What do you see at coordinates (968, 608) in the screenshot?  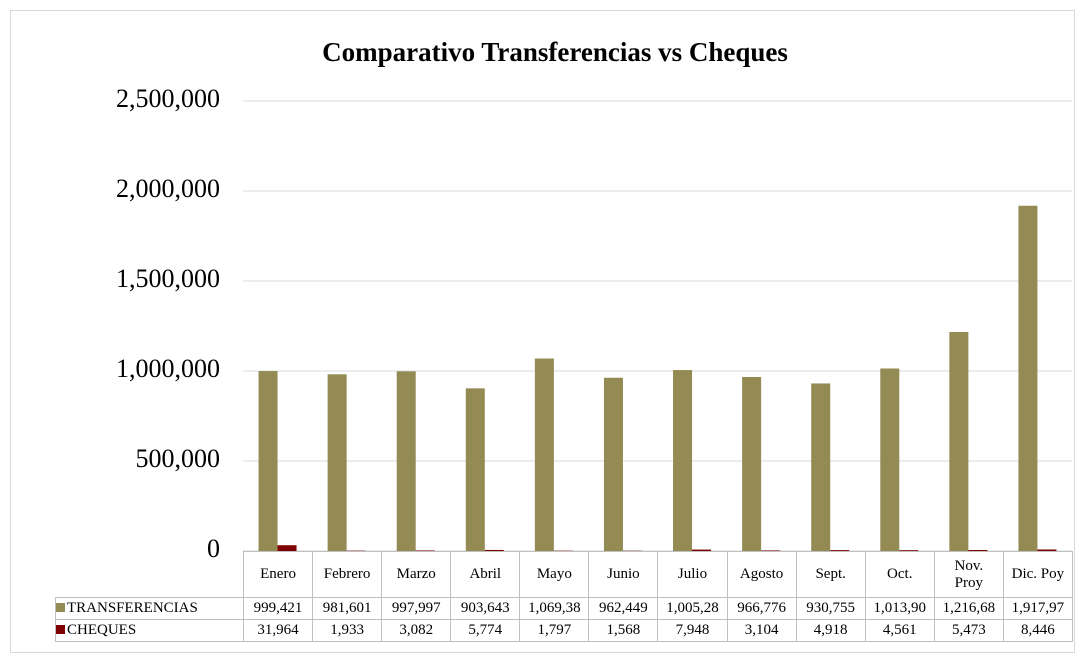 I see `data-label: 1,216,68` at bounding box center [968, 608].